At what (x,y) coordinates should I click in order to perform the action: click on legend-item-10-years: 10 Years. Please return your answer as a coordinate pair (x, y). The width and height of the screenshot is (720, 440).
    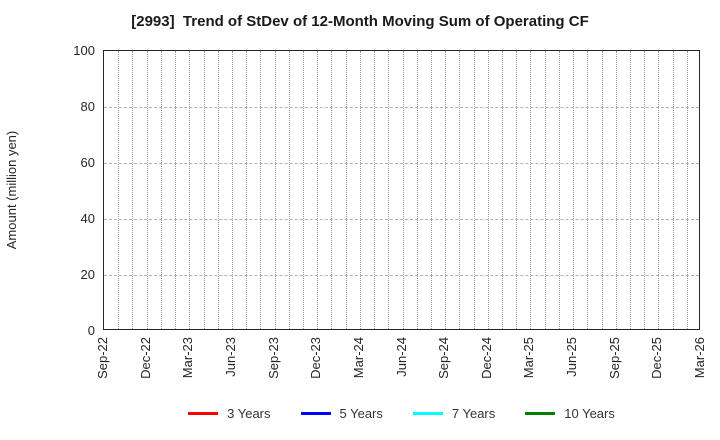
    Looking at the image, I should click on (570, 413).